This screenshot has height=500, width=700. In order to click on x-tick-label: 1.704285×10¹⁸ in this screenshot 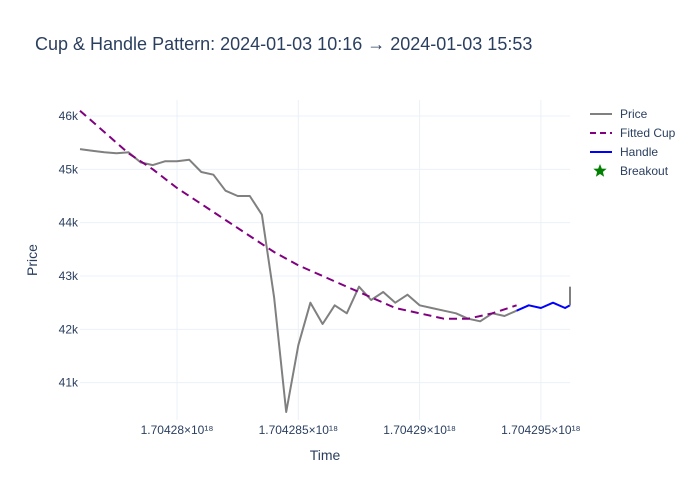, I will do `click(298, 430)`.